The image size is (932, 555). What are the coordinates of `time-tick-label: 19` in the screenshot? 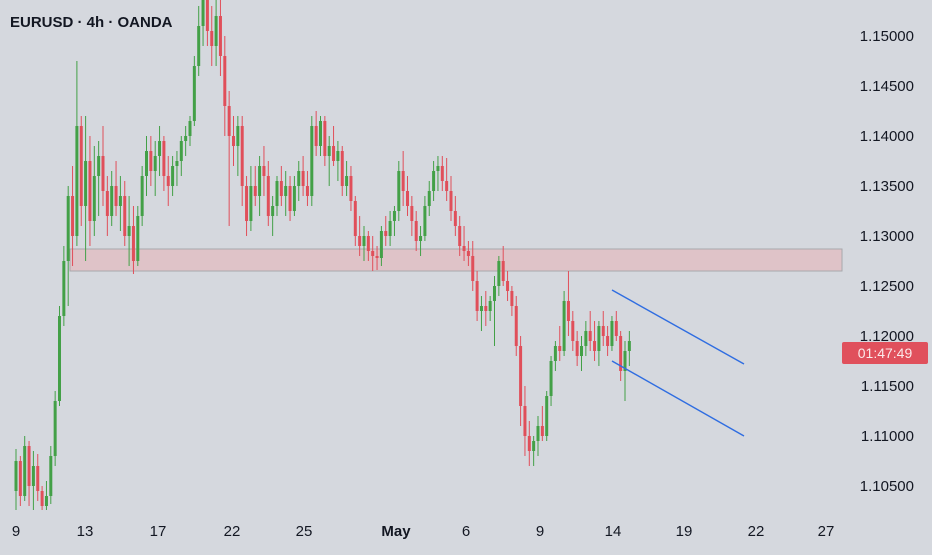 It's located at (684, 531).